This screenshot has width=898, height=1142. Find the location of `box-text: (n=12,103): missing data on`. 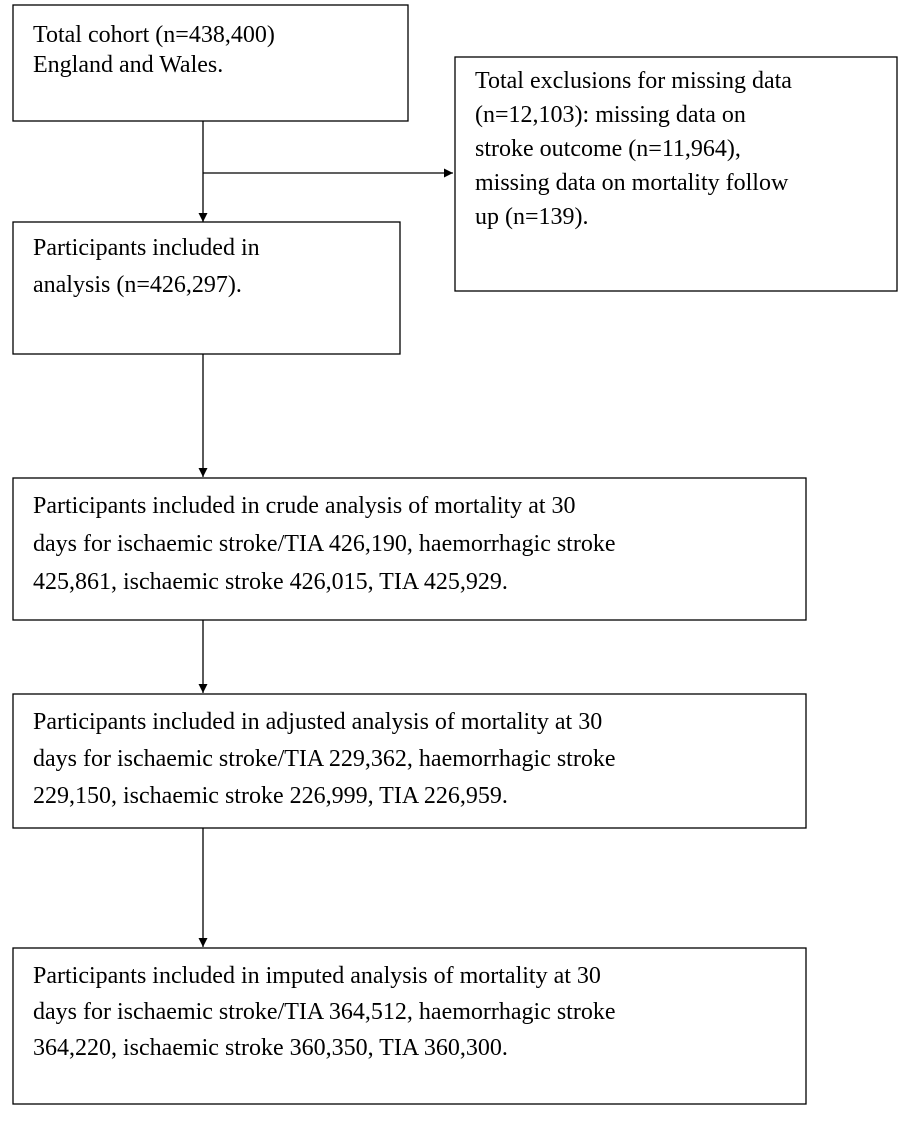

box-text: (n=12,103): missing data on is located at coordinates (610, 115).